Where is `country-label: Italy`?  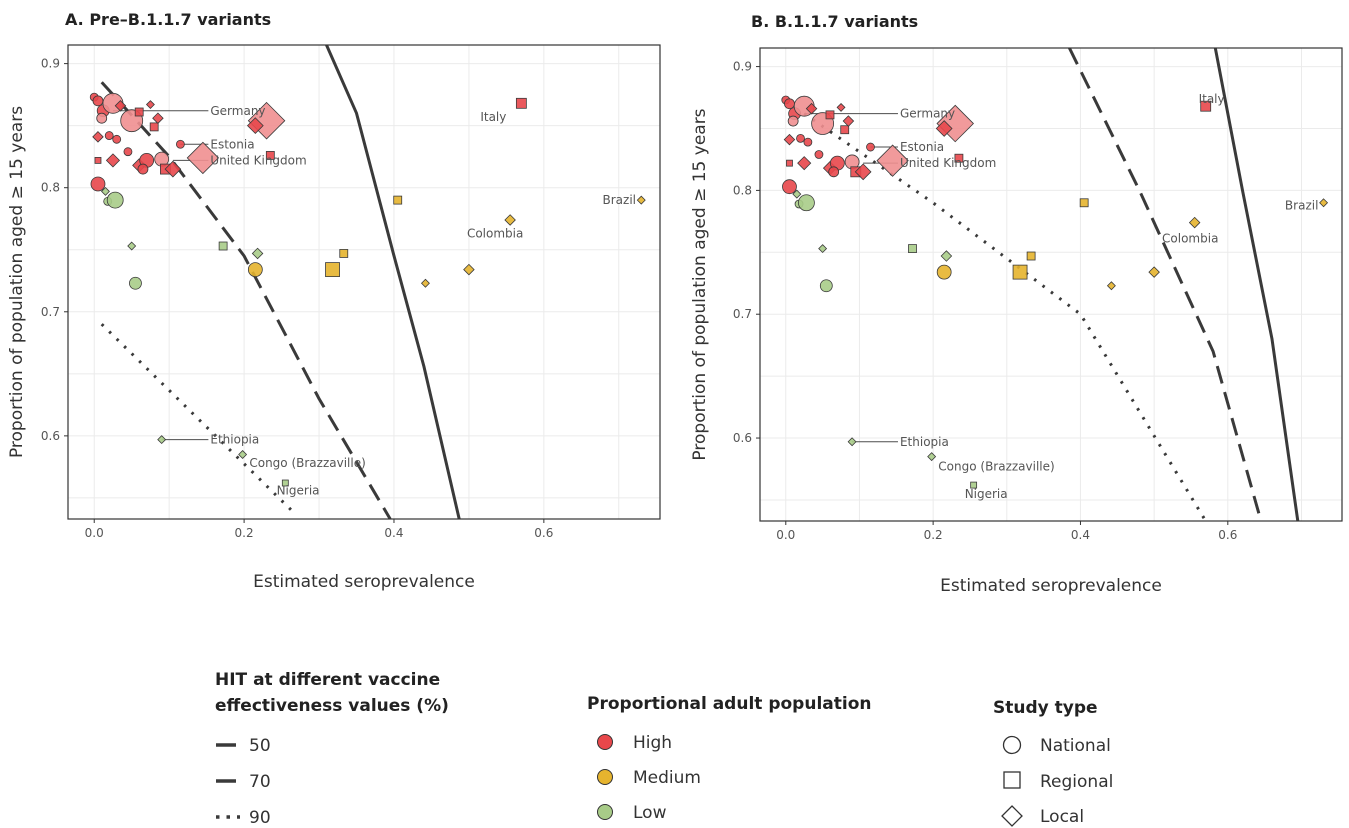 country-label: Italy is located at coordinates (493, 117).